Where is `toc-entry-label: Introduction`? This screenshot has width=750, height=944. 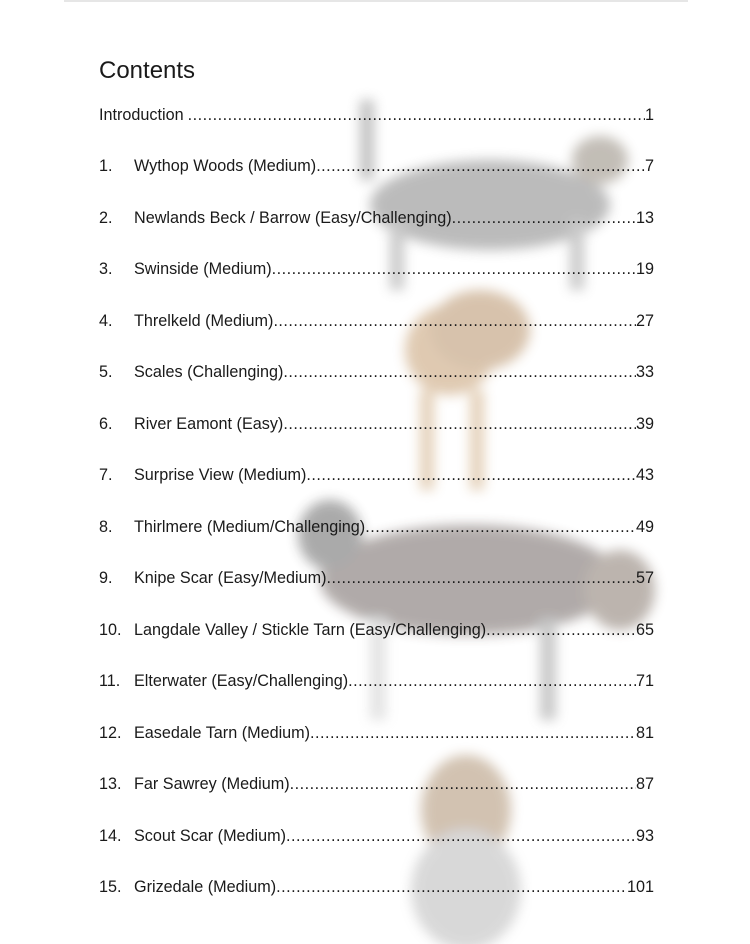
toc-entry-label: Introduction is located at coordinates (141, 115).